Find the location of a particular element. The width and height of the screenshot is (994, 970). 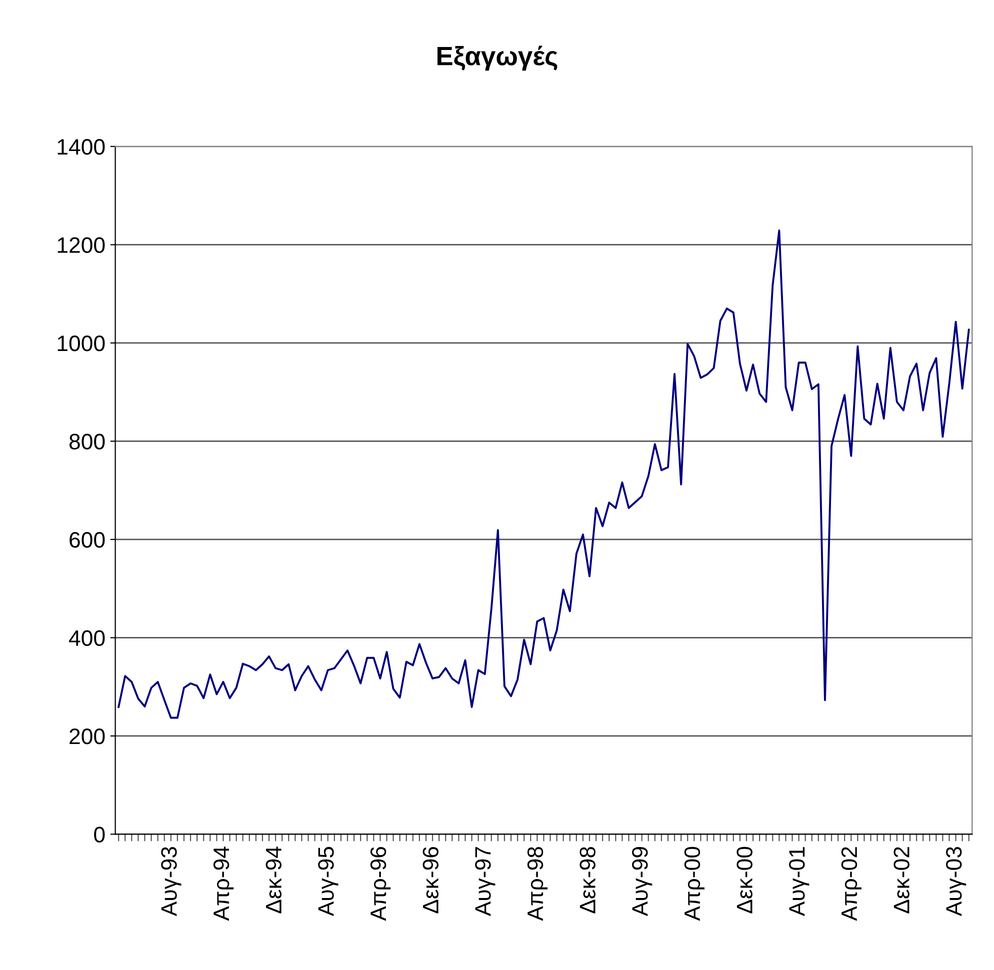

x-tick-label: Απρ-98 is located at coordinates (537, 883).